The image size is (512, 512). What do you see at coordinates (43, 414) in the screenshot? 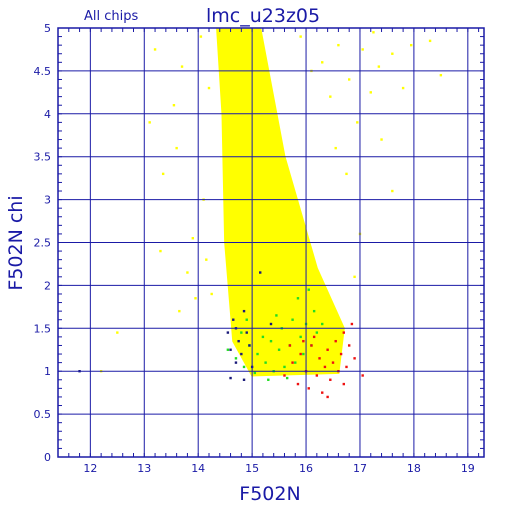
I see `y-tick-label-1: 0.5` at bounding box center [43, 414].